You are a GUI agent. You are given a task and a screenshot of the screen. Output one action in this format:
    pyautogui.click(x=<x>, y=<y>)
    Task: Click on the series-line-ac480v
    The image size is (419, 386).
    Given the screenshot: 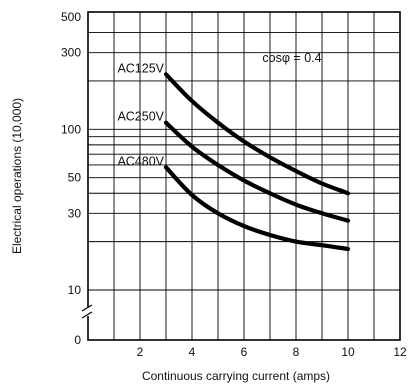 What is the action you would take?
    pyautogui.click(x=257, y=208)
    